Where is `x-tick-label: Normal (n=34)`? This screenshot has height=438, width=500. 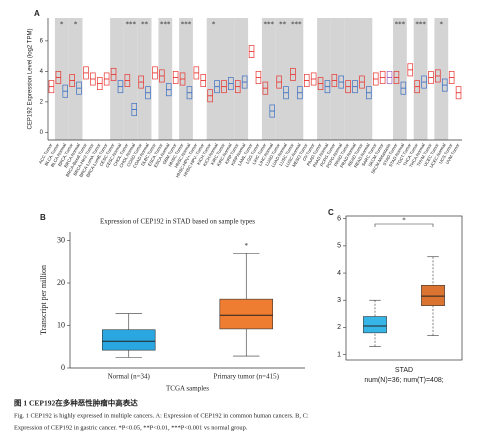 x-tick-label: Normal (n=34) is located at coordinates (129, 377).